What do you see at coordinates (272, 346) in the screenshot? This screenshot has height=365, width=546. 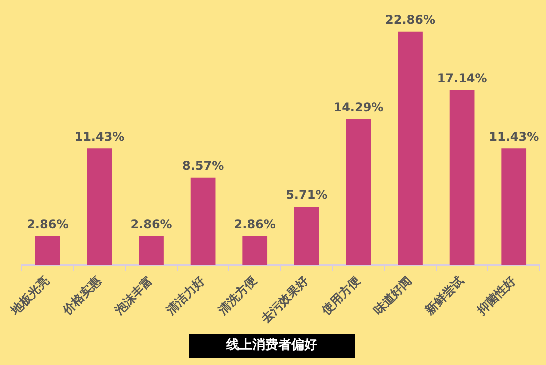 I see `title-banner: 线上消费者偏好` at bounding box center [272, 346].